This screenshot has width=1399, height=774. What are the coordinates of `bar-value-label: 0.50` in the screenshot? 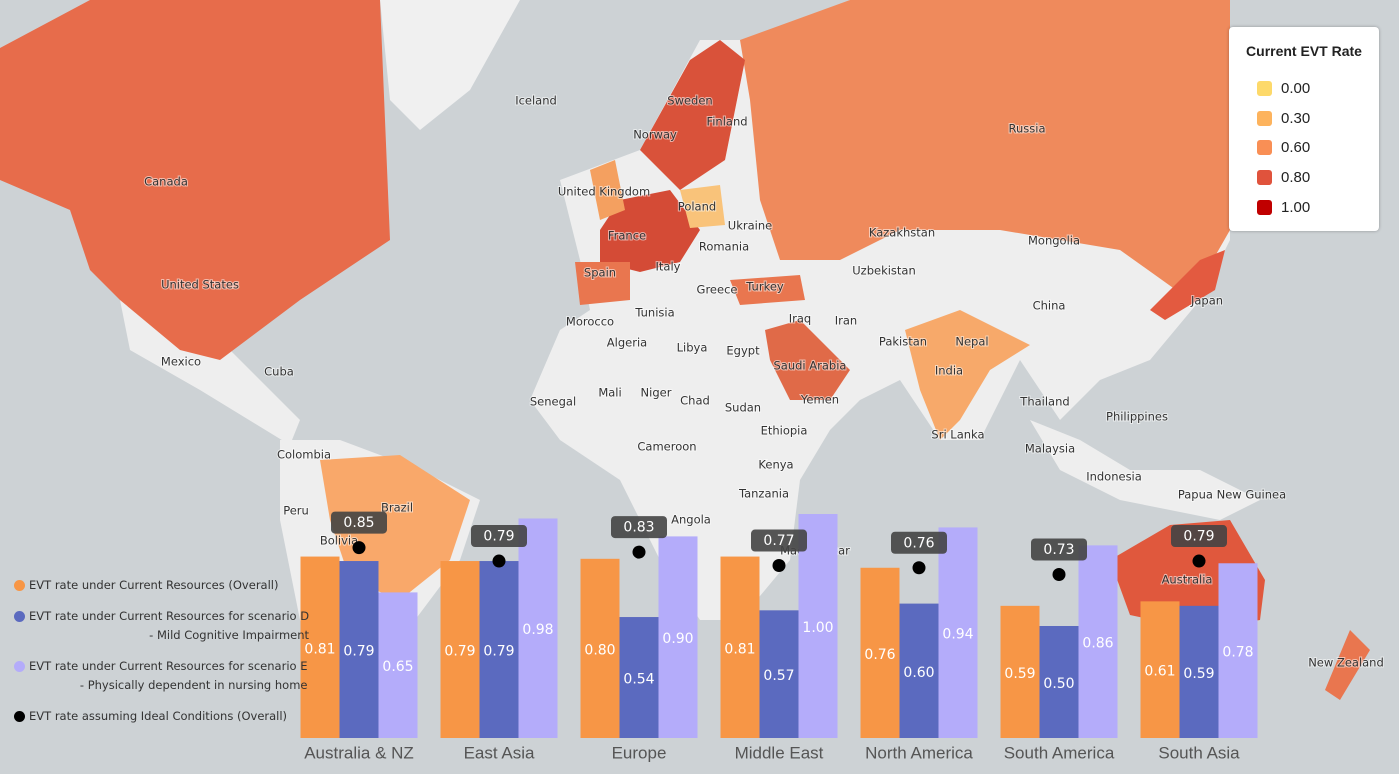 It's located at (1058, 684).